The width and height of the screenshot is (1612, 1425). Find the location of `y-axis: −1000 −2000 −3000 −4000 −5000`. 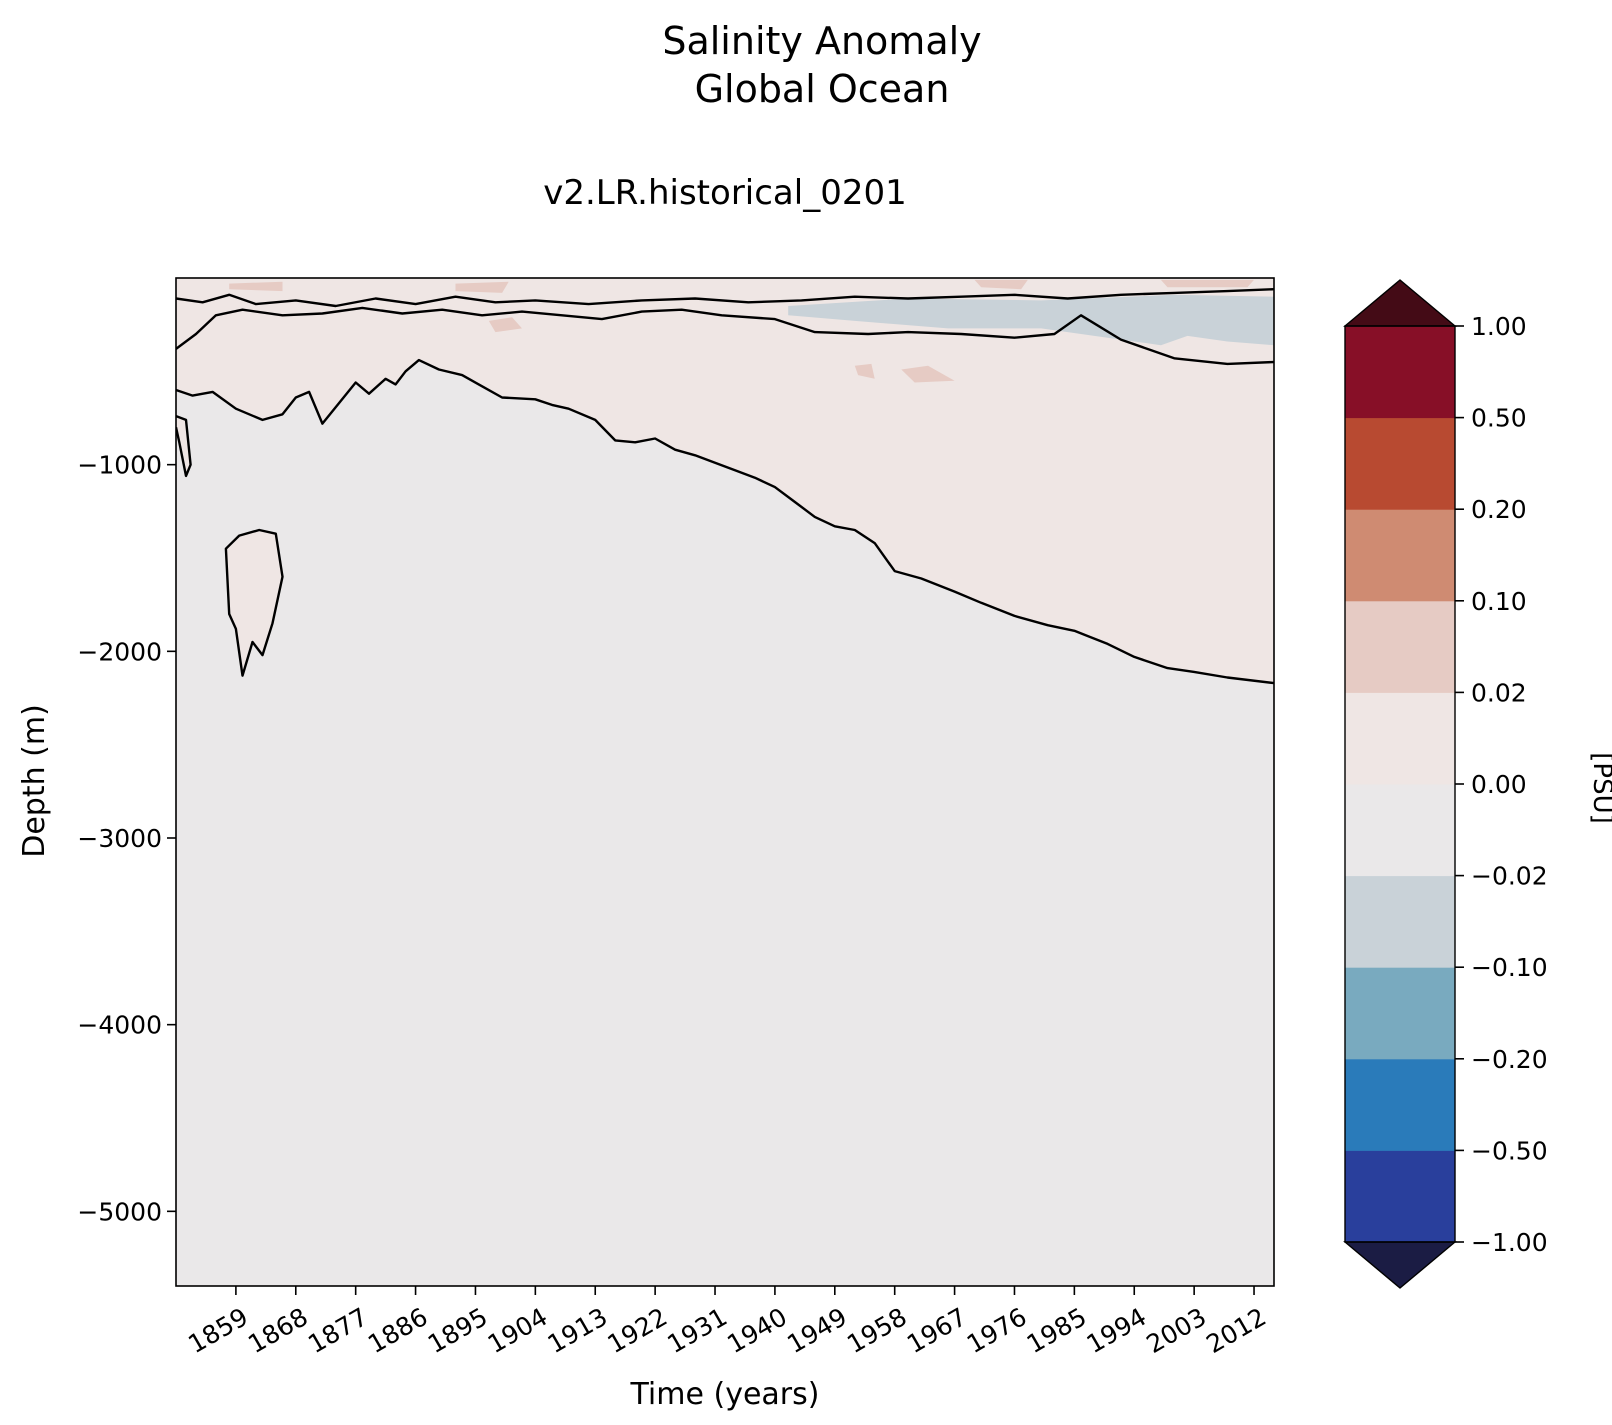

y-axis: −1000 −2000 −3000 −4000 −5000 is located at coordinates (126, 838).